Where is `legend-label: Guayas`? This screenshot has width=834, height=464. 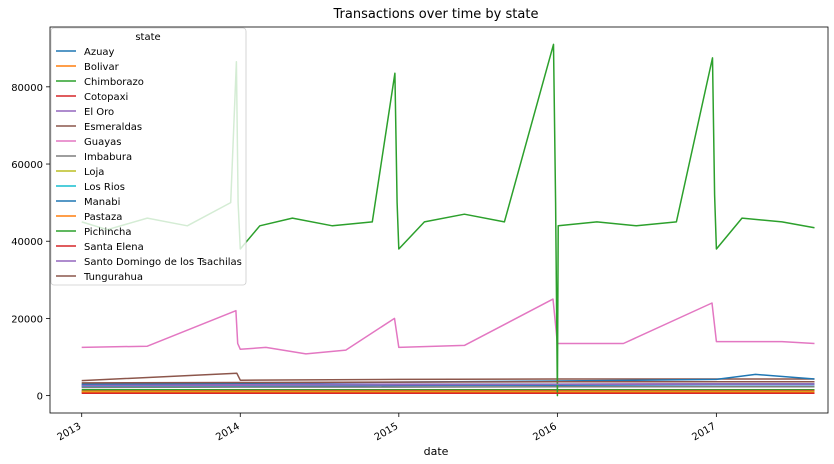
legend-label: Guayas is located at coordinates (102, 142).